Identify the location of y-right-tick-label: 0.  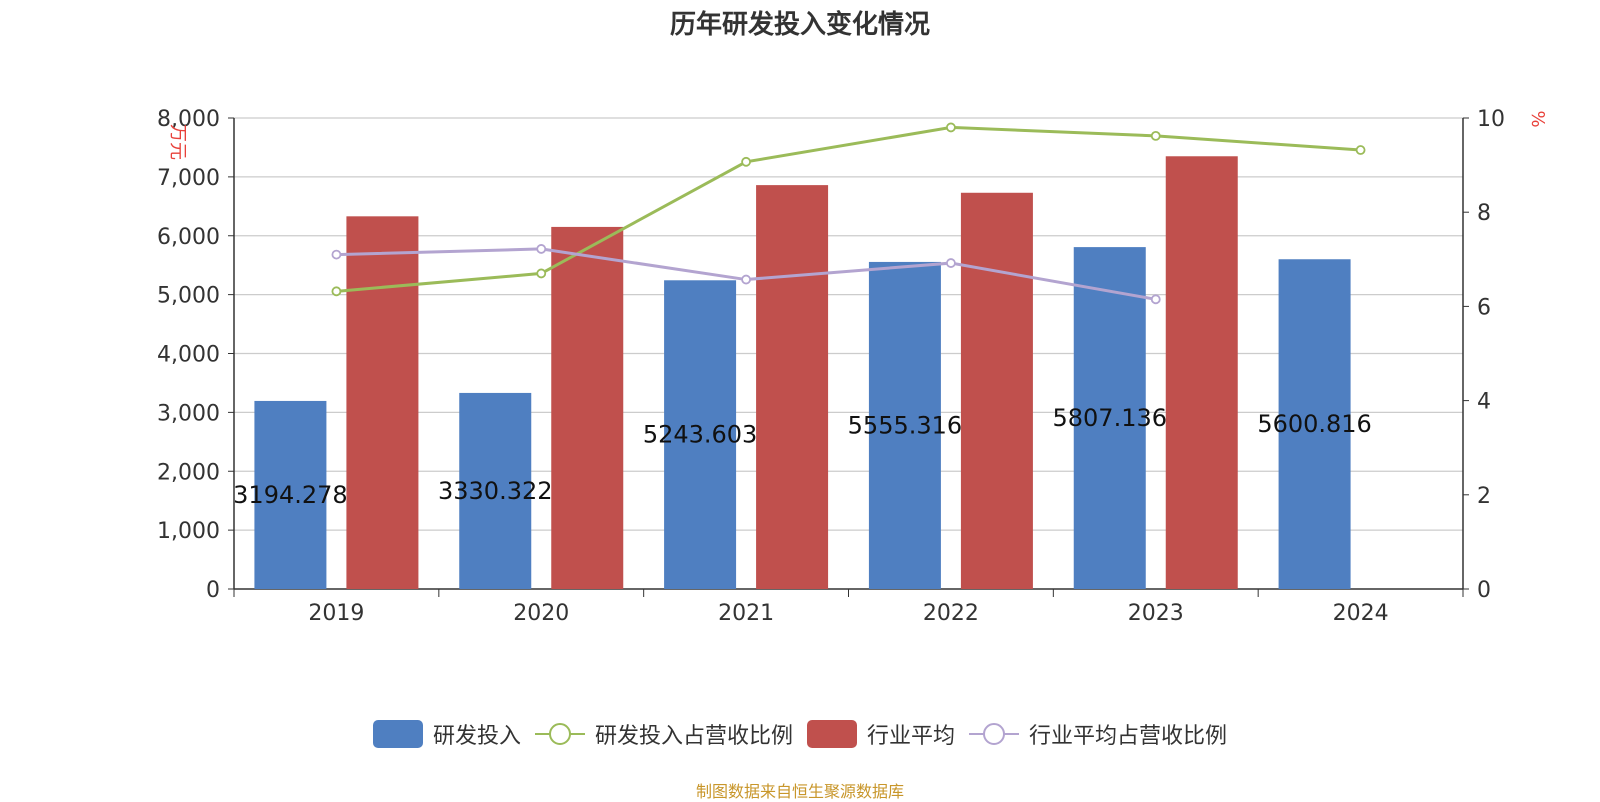
(1484, 590).